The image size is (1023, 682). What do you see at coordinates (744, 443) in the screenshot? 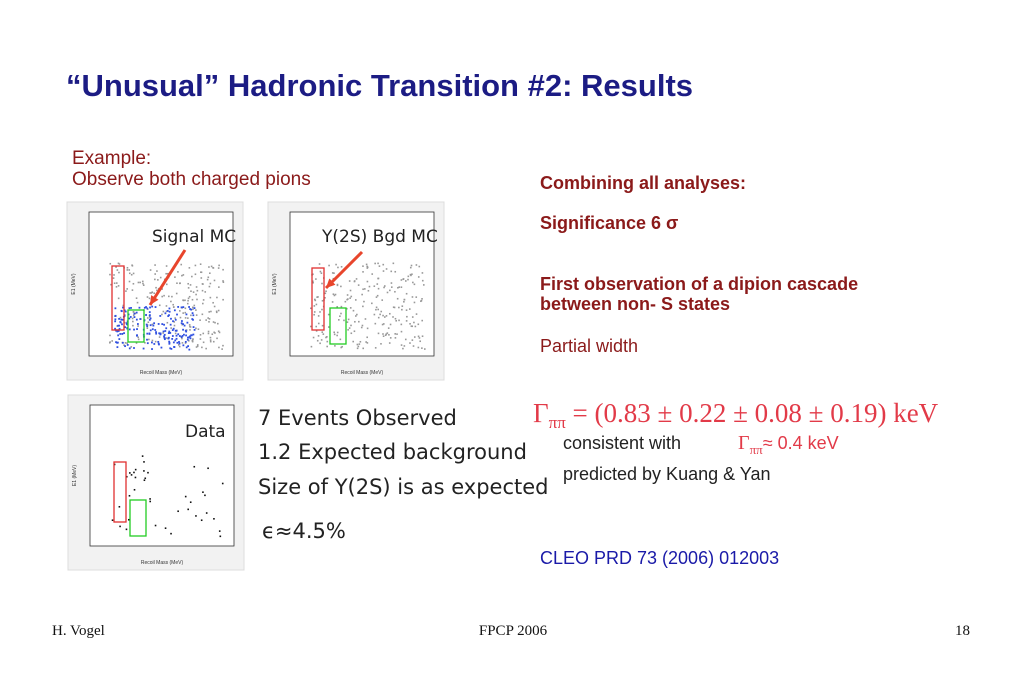
I see `consistent-symbol: Γ` at bounding box center [744, 443].